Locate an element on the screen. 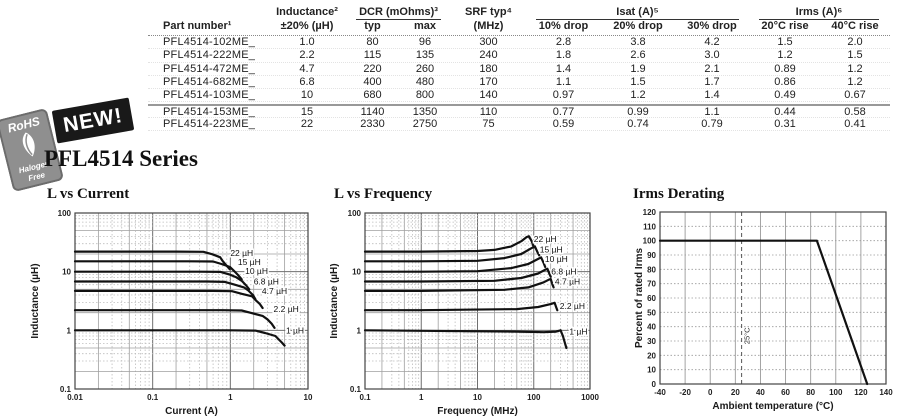 The height and width of the screenshot is (420, 900). curve-derating-line is located at coordinates (763, 312).